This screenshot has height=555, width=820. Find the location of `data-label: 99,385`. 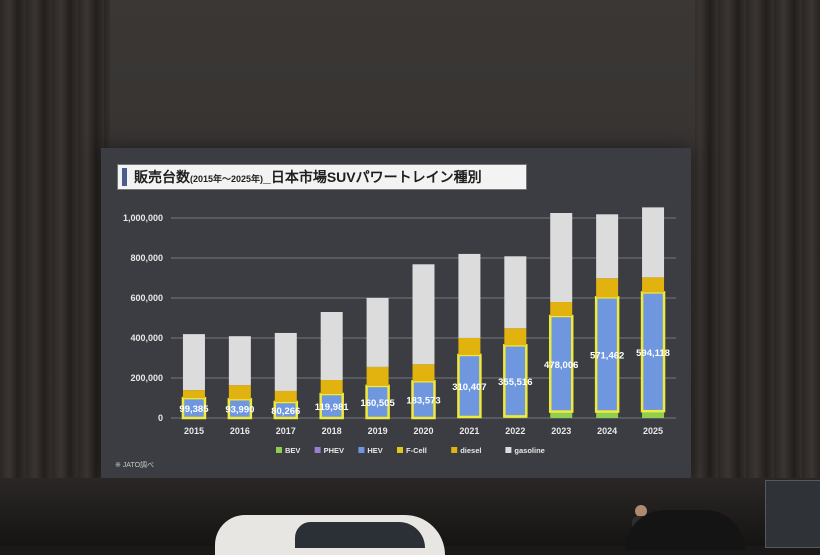

data-label: 99,385 is located at coordinates (194, 409).